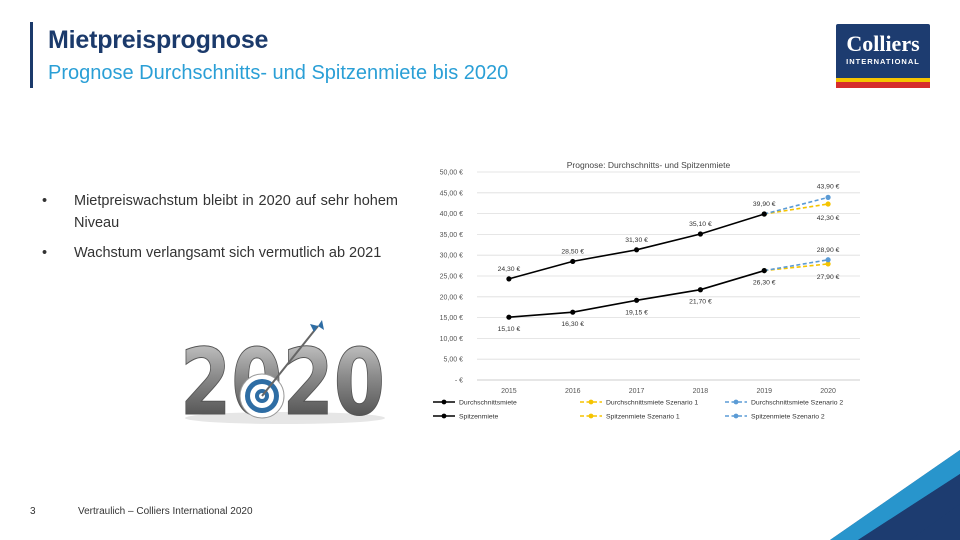 This screenshot has width=960, height=540. Describe the element at coordinates (636, 312) in the screenshot. I see `data-label: 19,15 €` at that location.